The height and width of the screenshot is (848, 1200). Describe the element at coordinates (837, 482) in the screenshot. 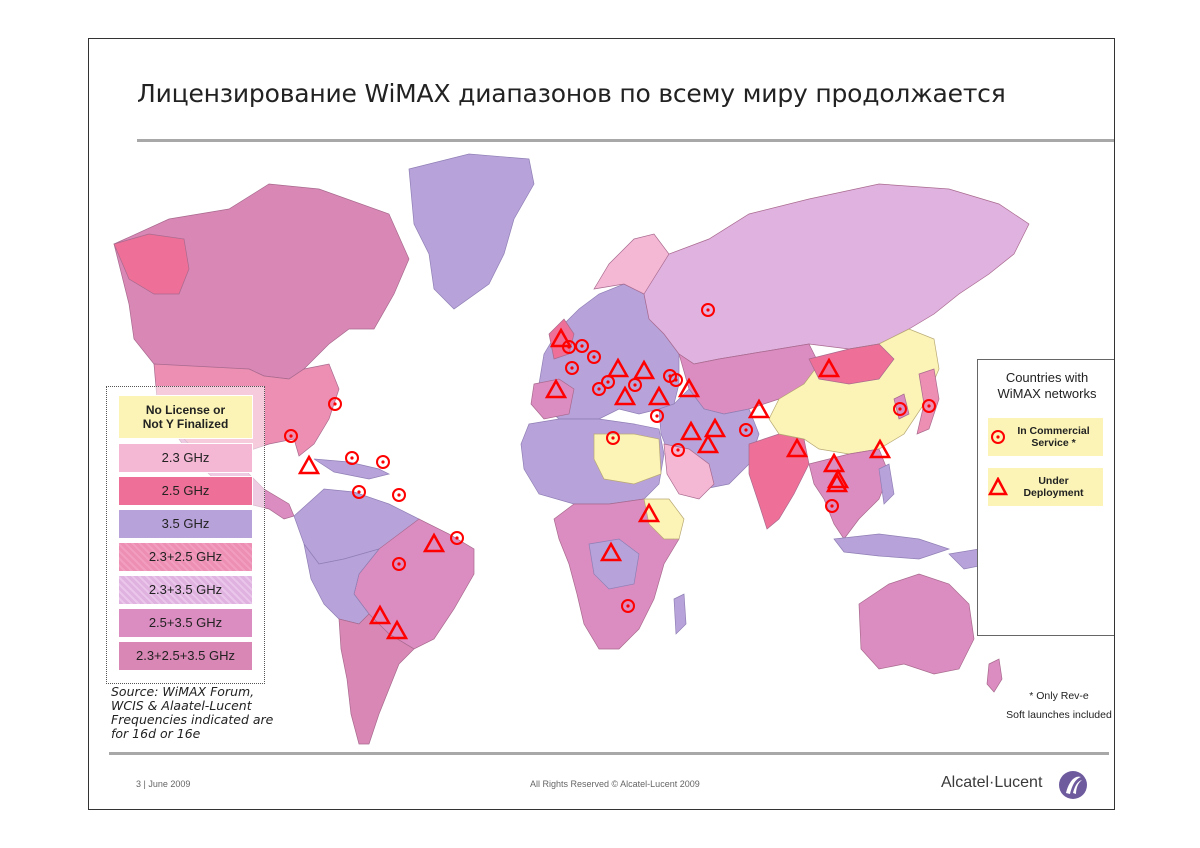

I see `under-deployment-marker-malaysia` at that location.